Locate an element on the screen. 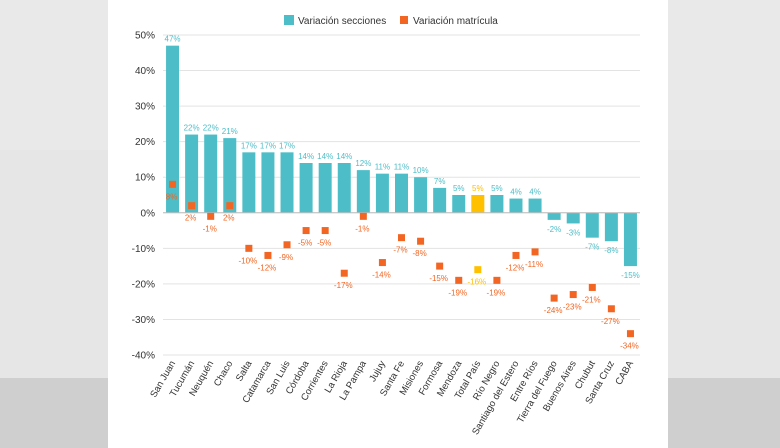 This screenshot has width=780, height=448. bar-value-label: -2% is located at coordinates (554, 229).